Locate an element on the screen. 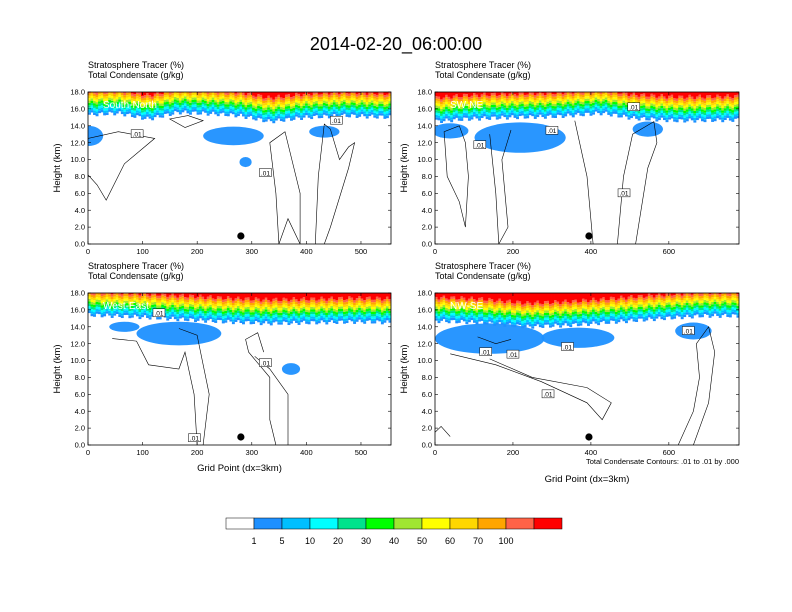 The image size is (792, 612). y-tick-label: 6.0 is located at coordinates (80, 394).